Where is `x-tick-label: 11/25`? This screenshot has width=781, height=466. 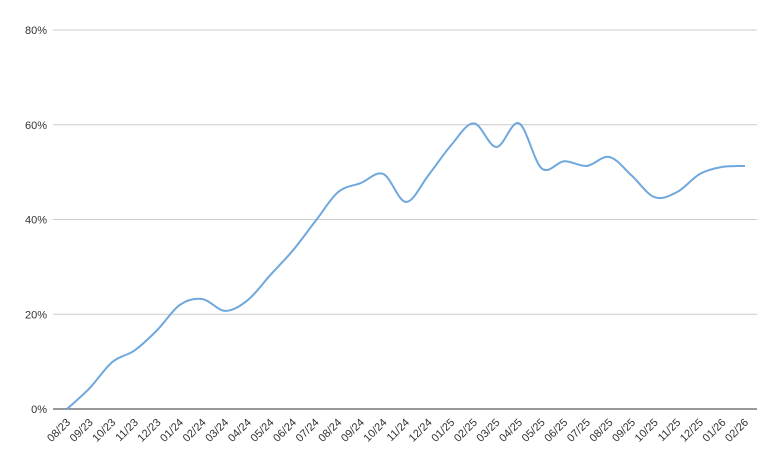 x-tick-label: 11/25 is located at coordinates (669, 430).